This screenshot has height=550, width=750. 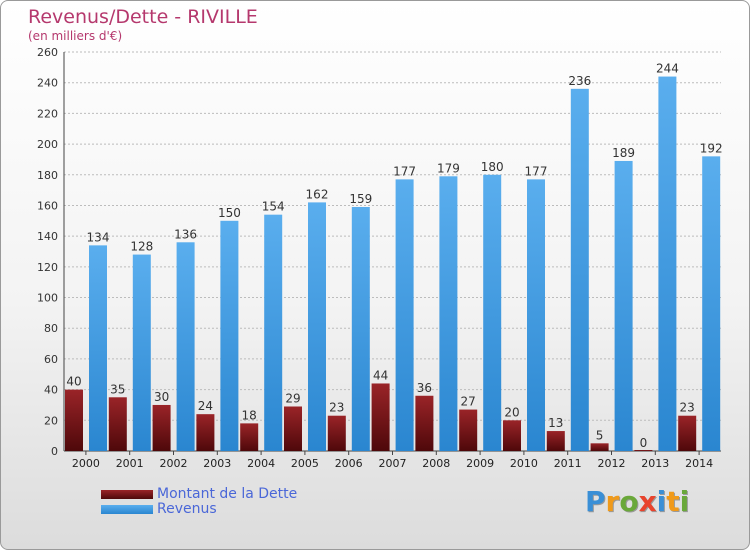 I want to click on revenue-data-label: 159, so click(x=360, y=199).